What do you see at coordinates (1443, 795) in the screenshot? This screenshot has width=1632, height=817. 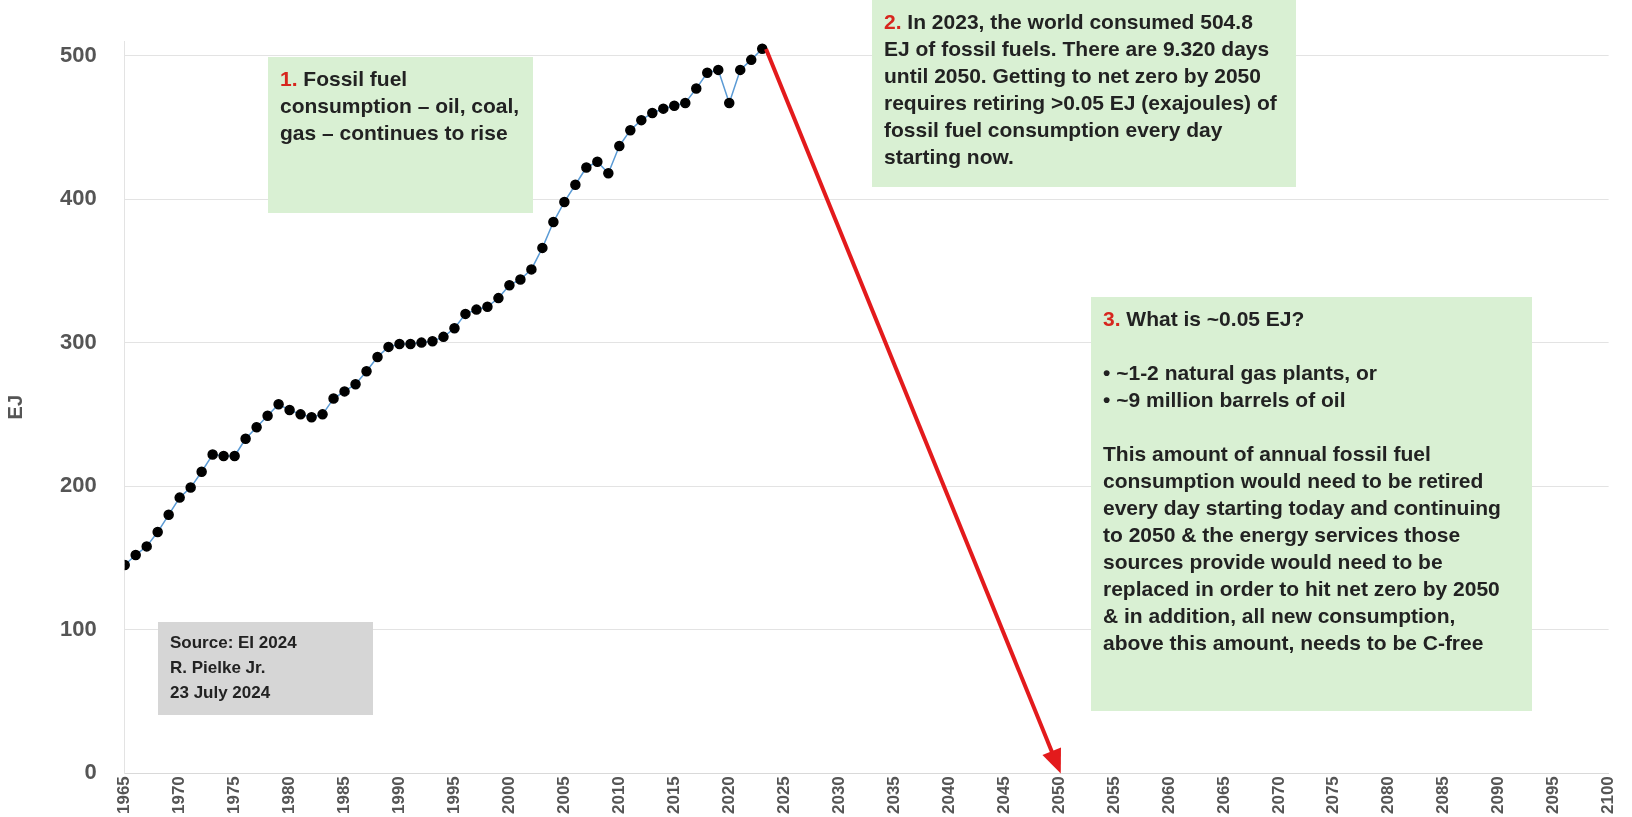 I see `x-tick-label: 2085` at bounding box center [1443, 795].